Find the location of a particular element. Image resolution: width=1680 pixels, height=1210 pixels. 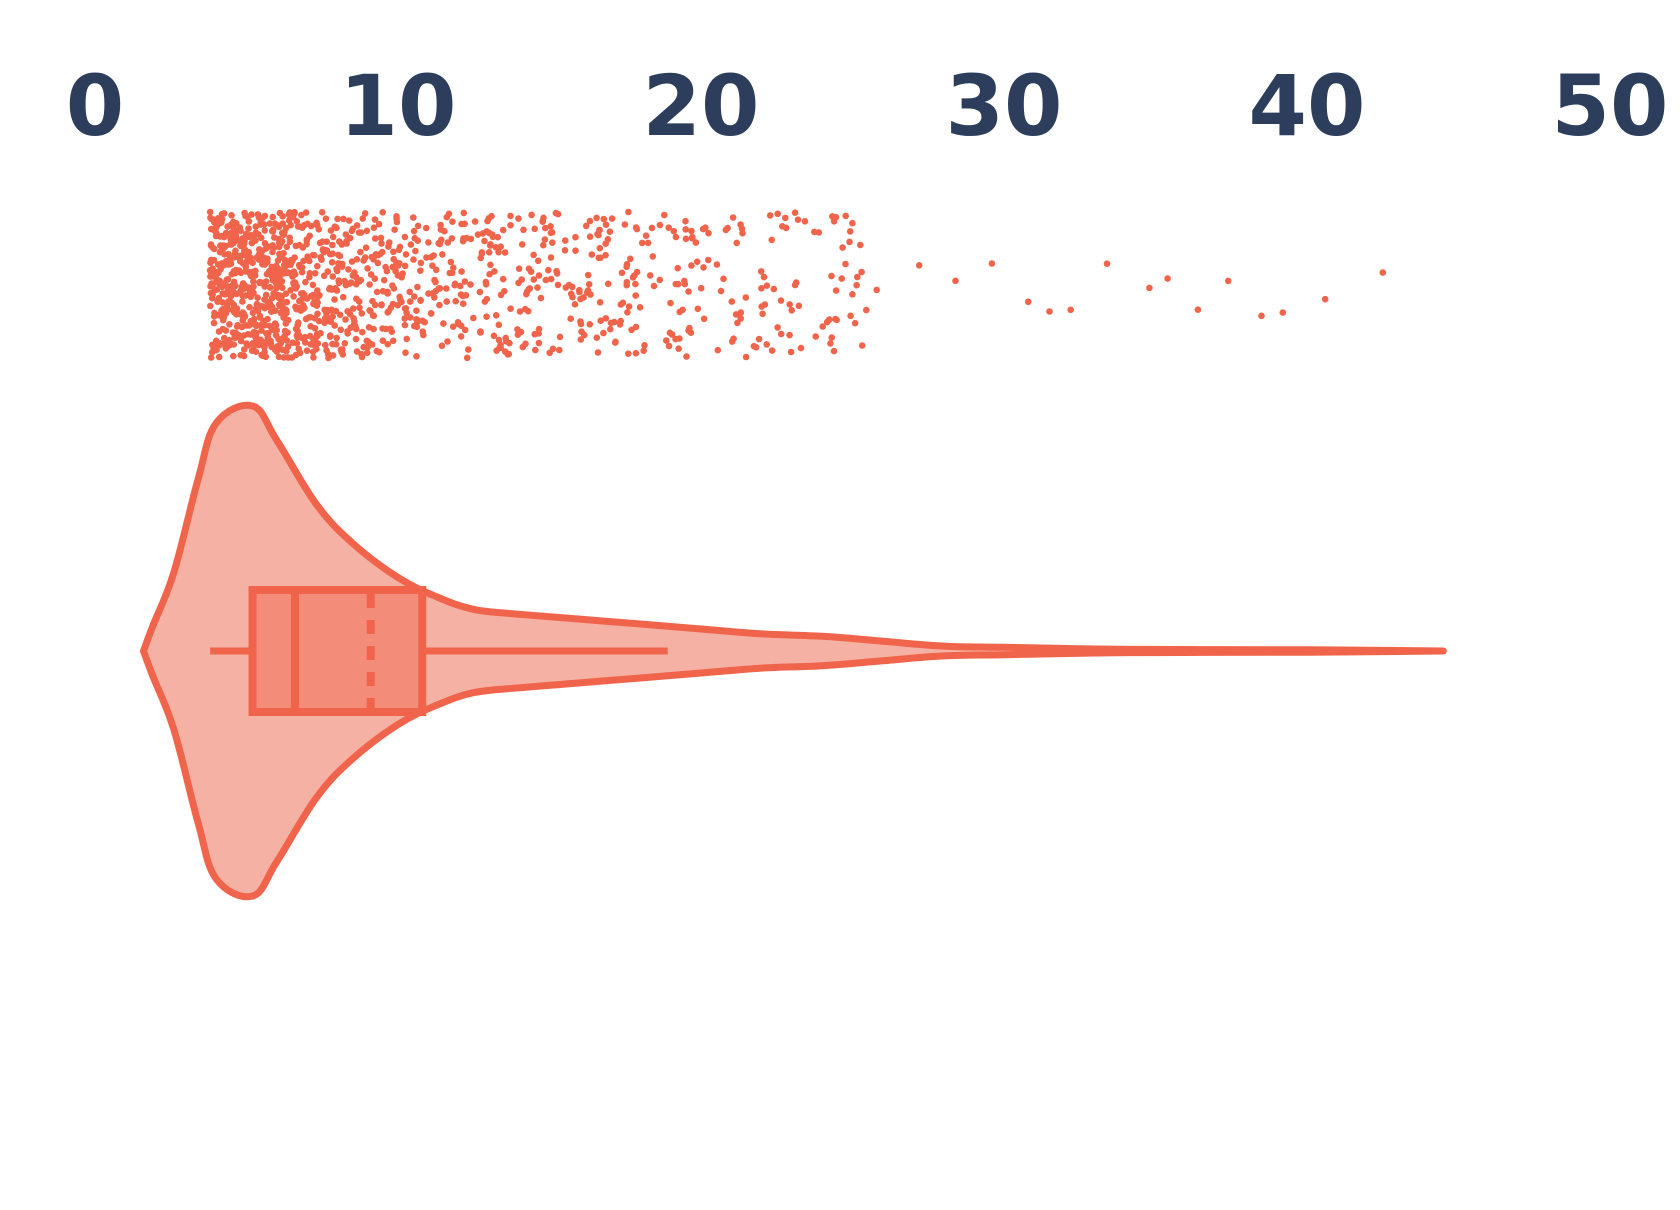

box-plot is located at coordinates (439, 651).